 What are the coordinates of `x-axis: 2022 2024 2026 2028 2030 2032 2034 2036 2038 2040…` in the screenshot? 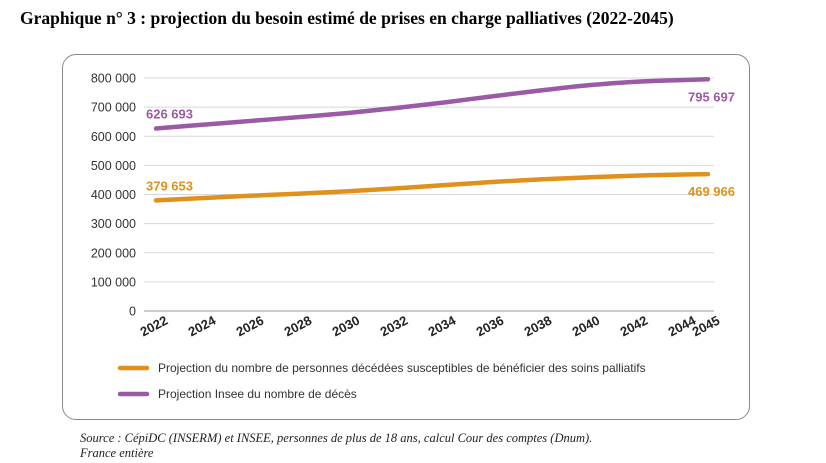 It's located at (430, 325).